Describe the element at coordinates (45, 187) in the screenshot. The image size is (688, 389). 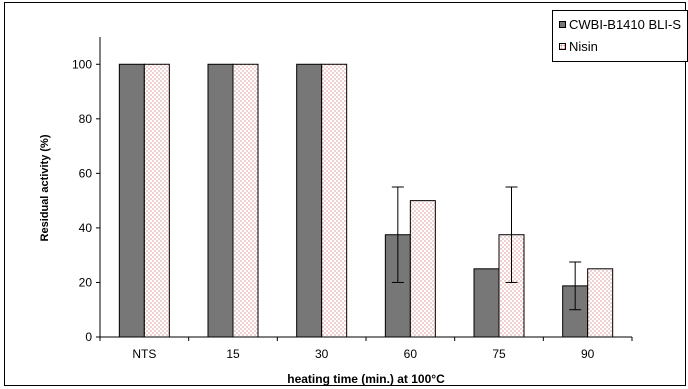
I see `y-axis-label: Residual activity (%)` at that location.